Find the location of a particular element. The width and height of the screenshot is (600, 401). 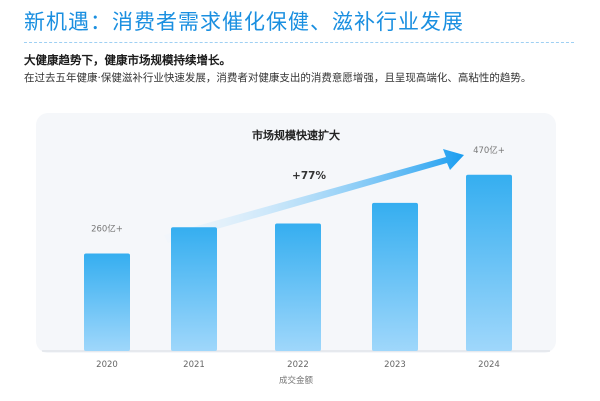

x-axis-label: 成交金额 is located at coordinates (296, 380).